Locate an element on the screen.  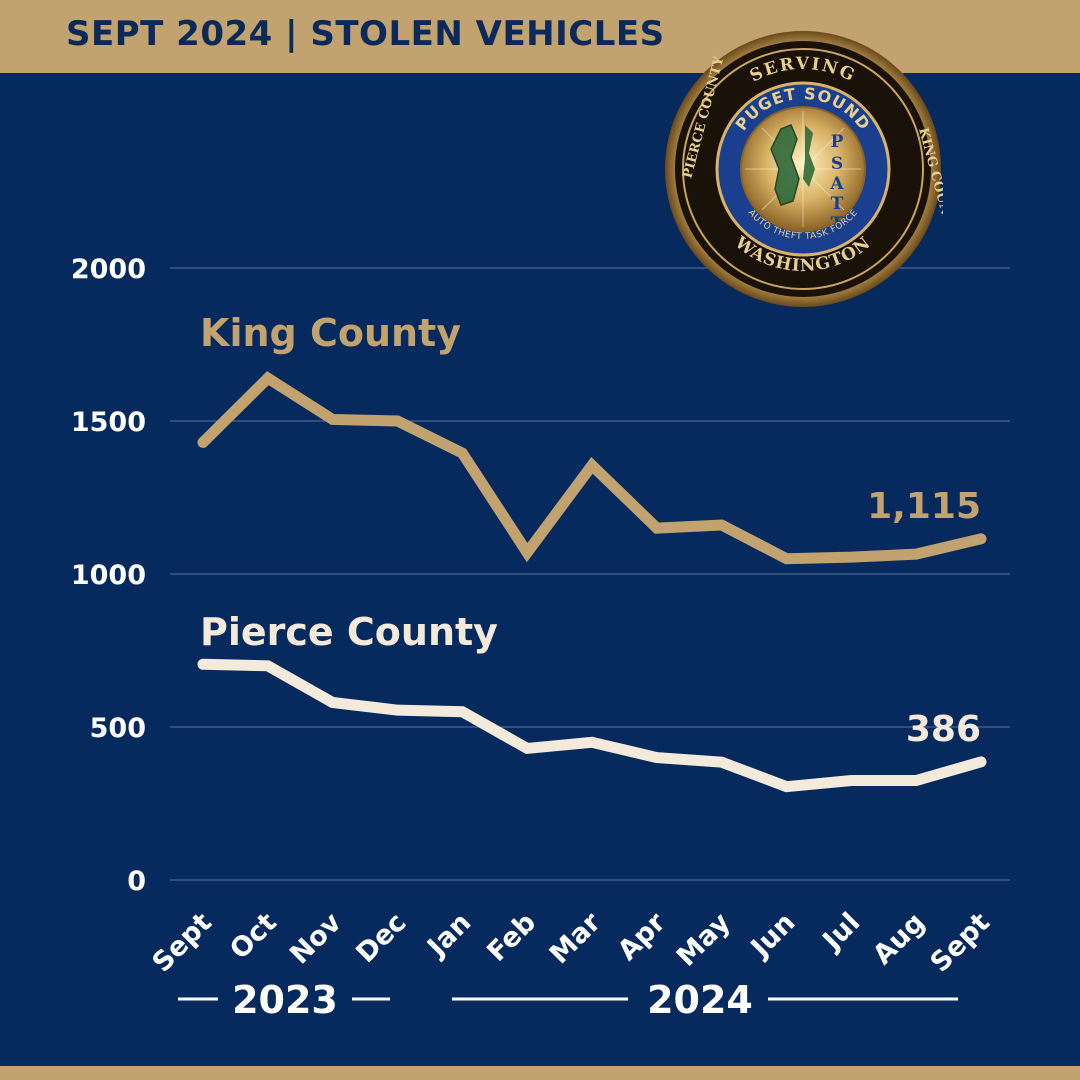
y-tick-label: 0 is located at coordinates (136, 881).